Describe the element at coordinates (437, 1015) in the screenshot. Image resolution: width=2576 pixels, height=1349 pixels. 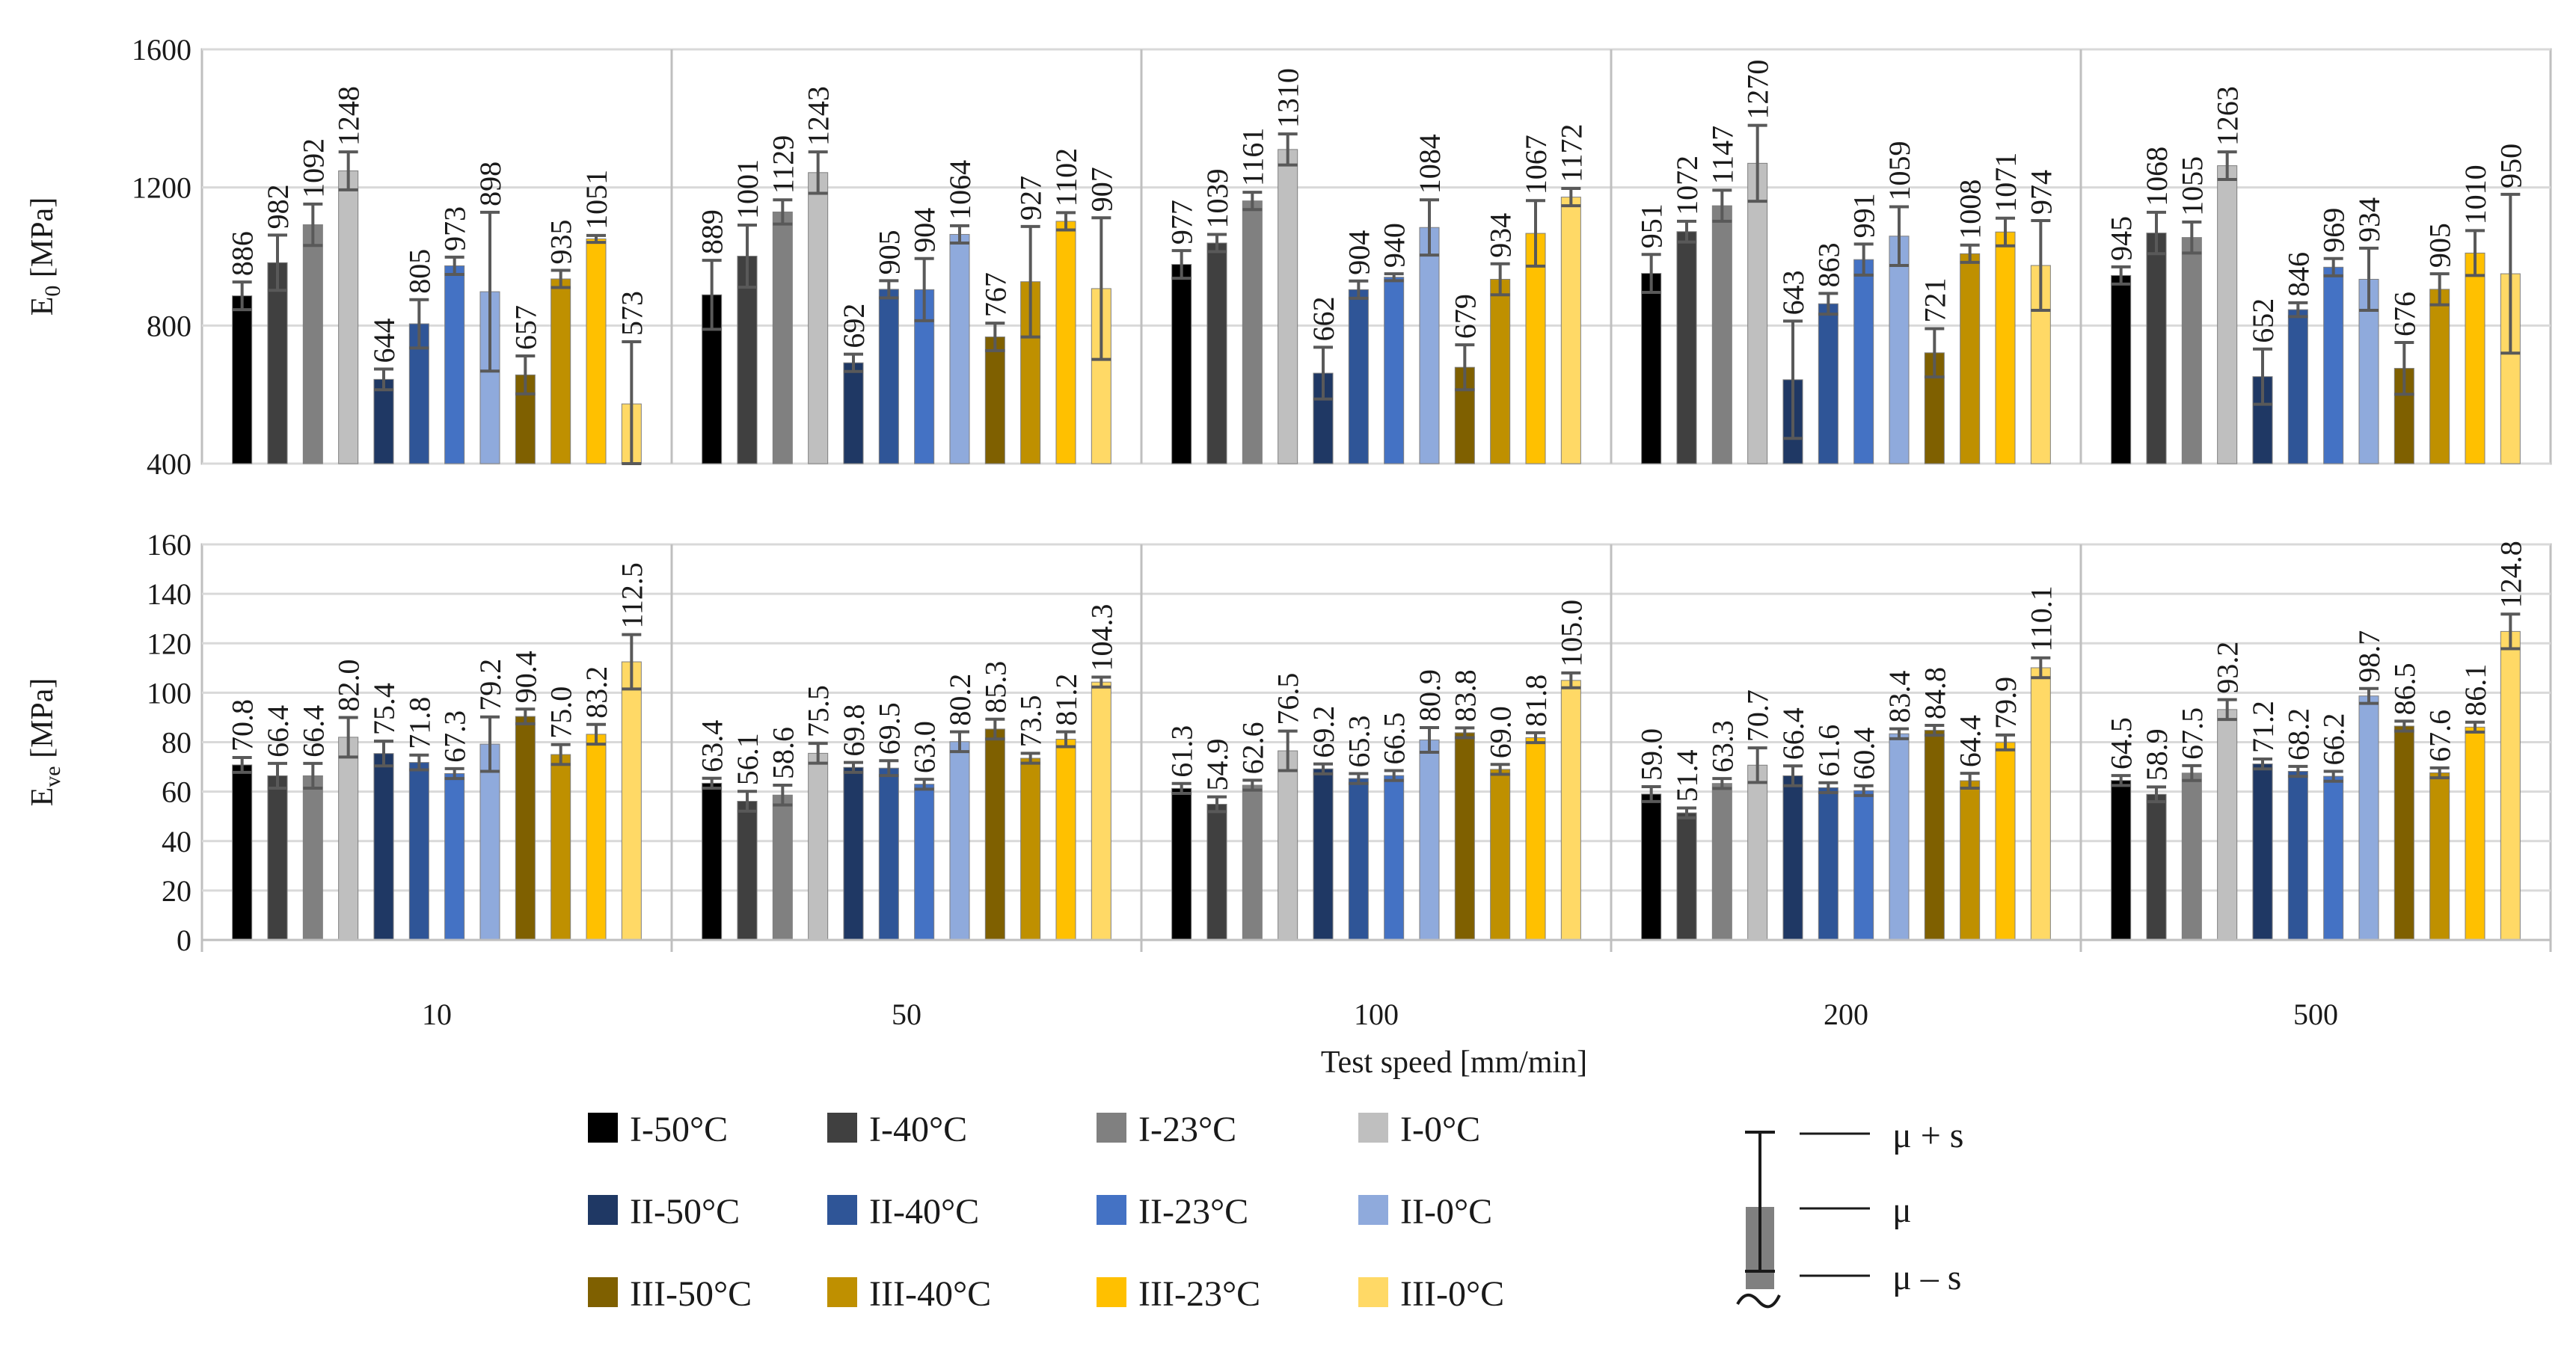
I see `x-tick-label: 10` at that location.